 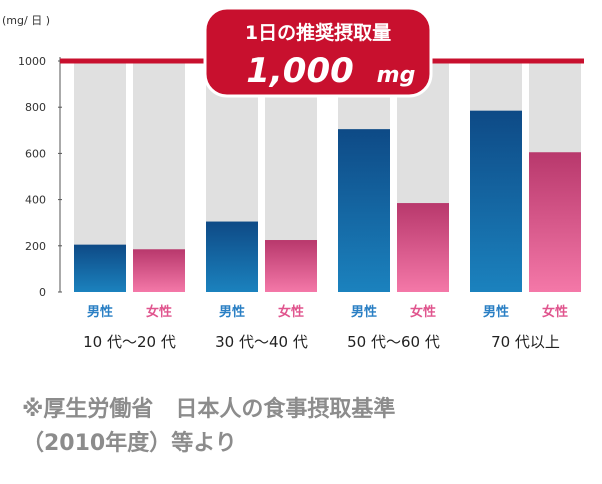 I want to click on y-unit-label: (mg/ 日 ), so click(x=26, y=20).